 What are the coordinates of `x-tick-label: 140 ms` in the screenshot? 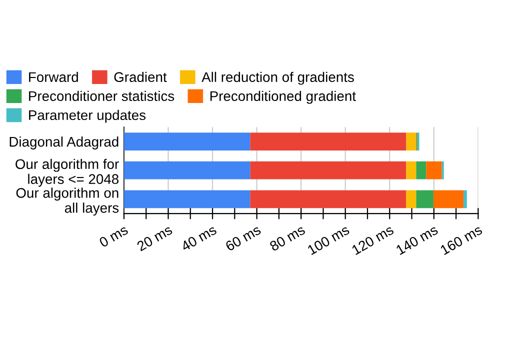 It's located at (417, 240).